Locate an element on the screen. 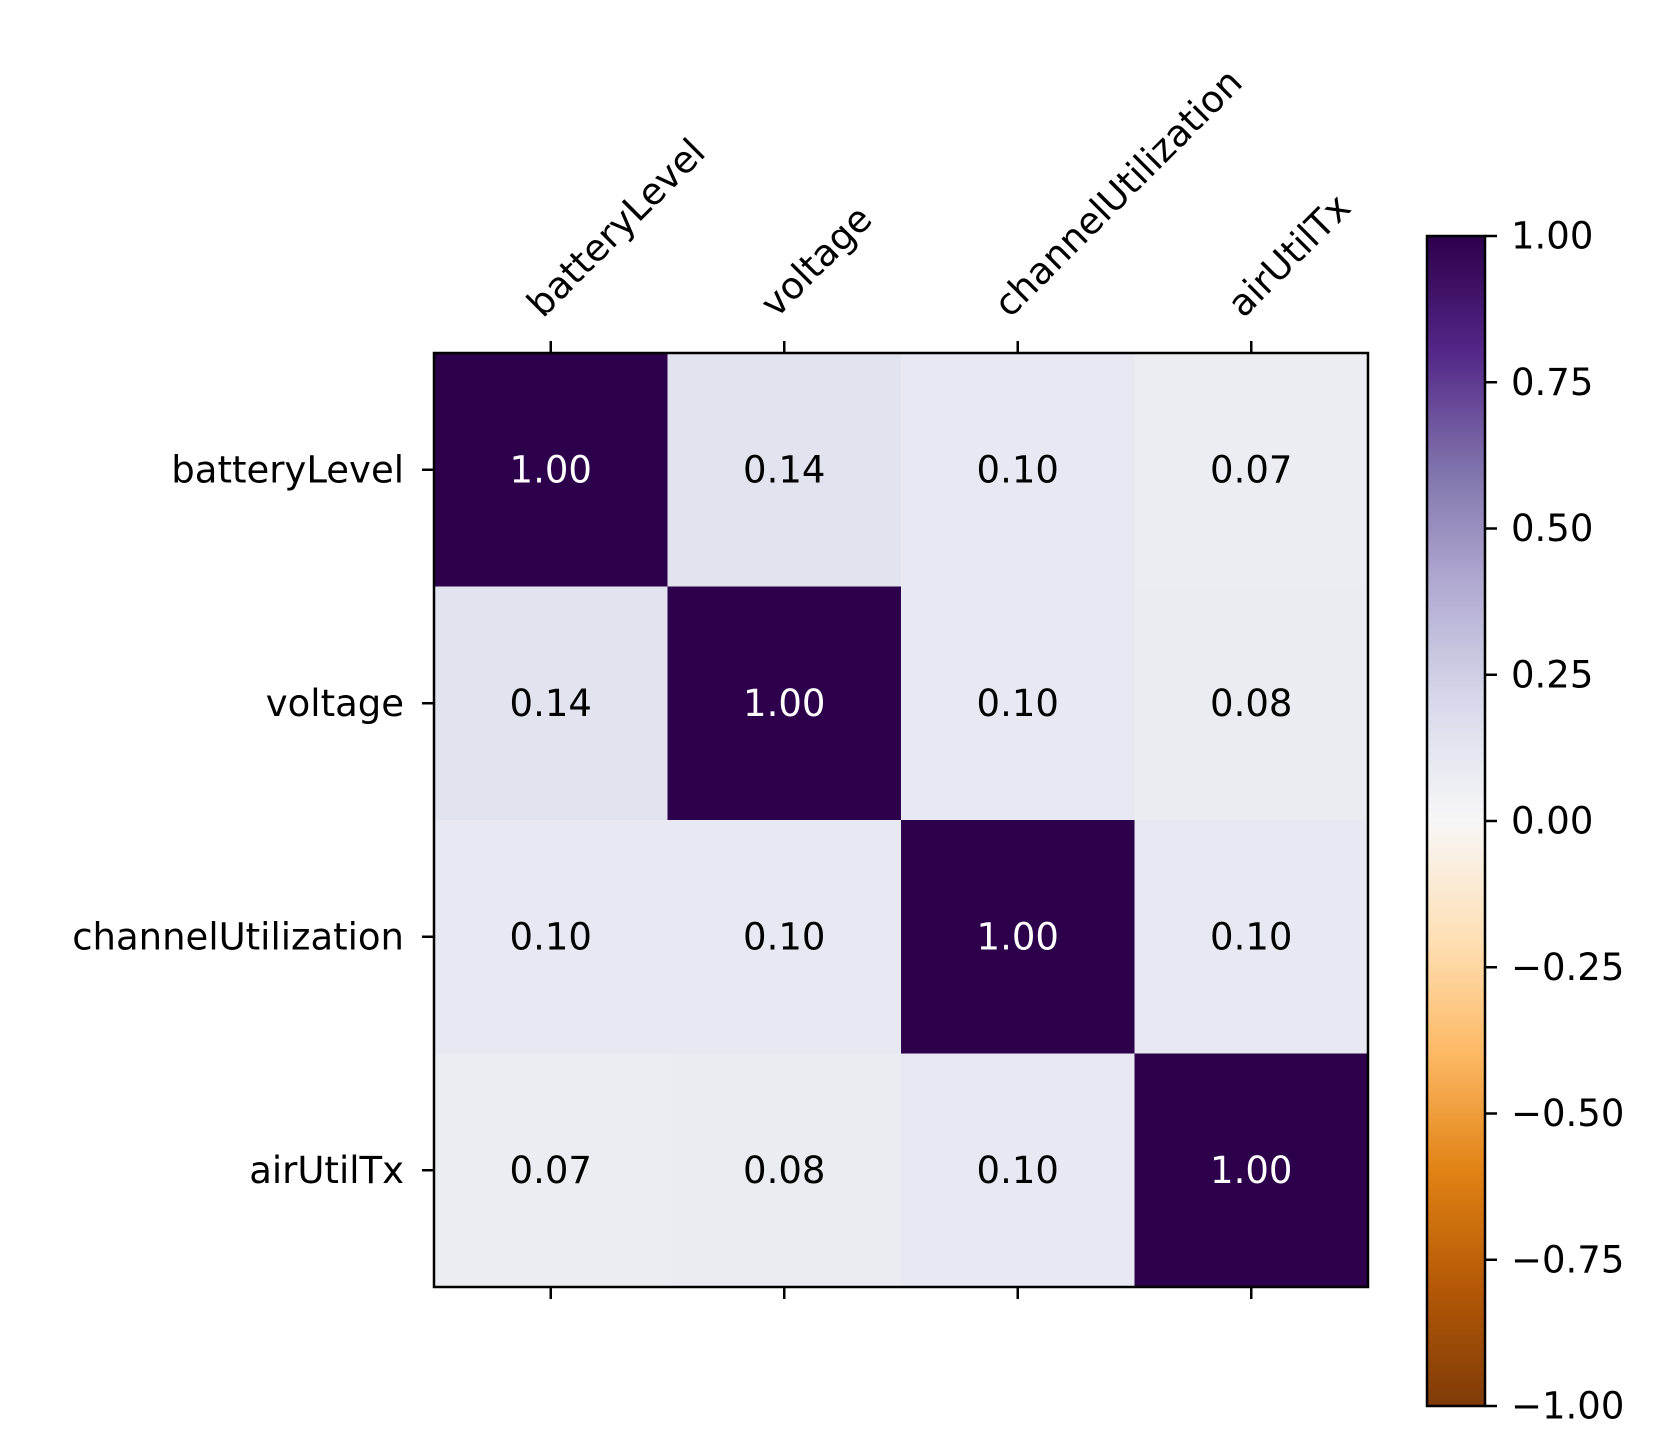 The height and width of the screenshot is (1454, 1665). heatmap-cell-battery-level-channel-utilization is located at coordinates (1018, 470).